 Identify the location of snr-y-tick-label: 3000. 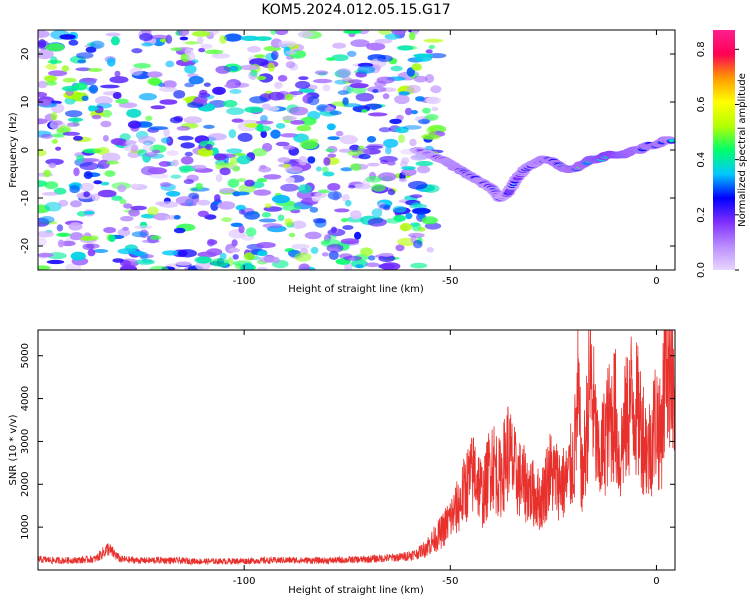
(25, 441).